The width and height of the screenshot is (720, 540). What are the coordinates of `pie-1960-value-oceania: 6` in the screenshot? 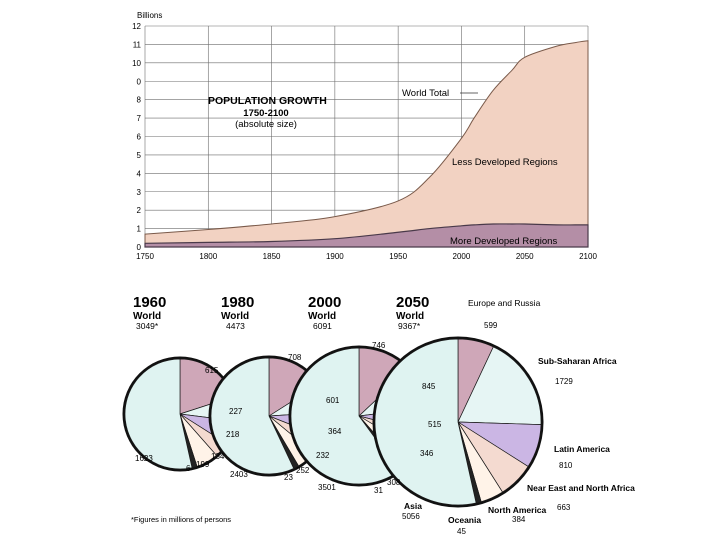 It's located at (188, 468).